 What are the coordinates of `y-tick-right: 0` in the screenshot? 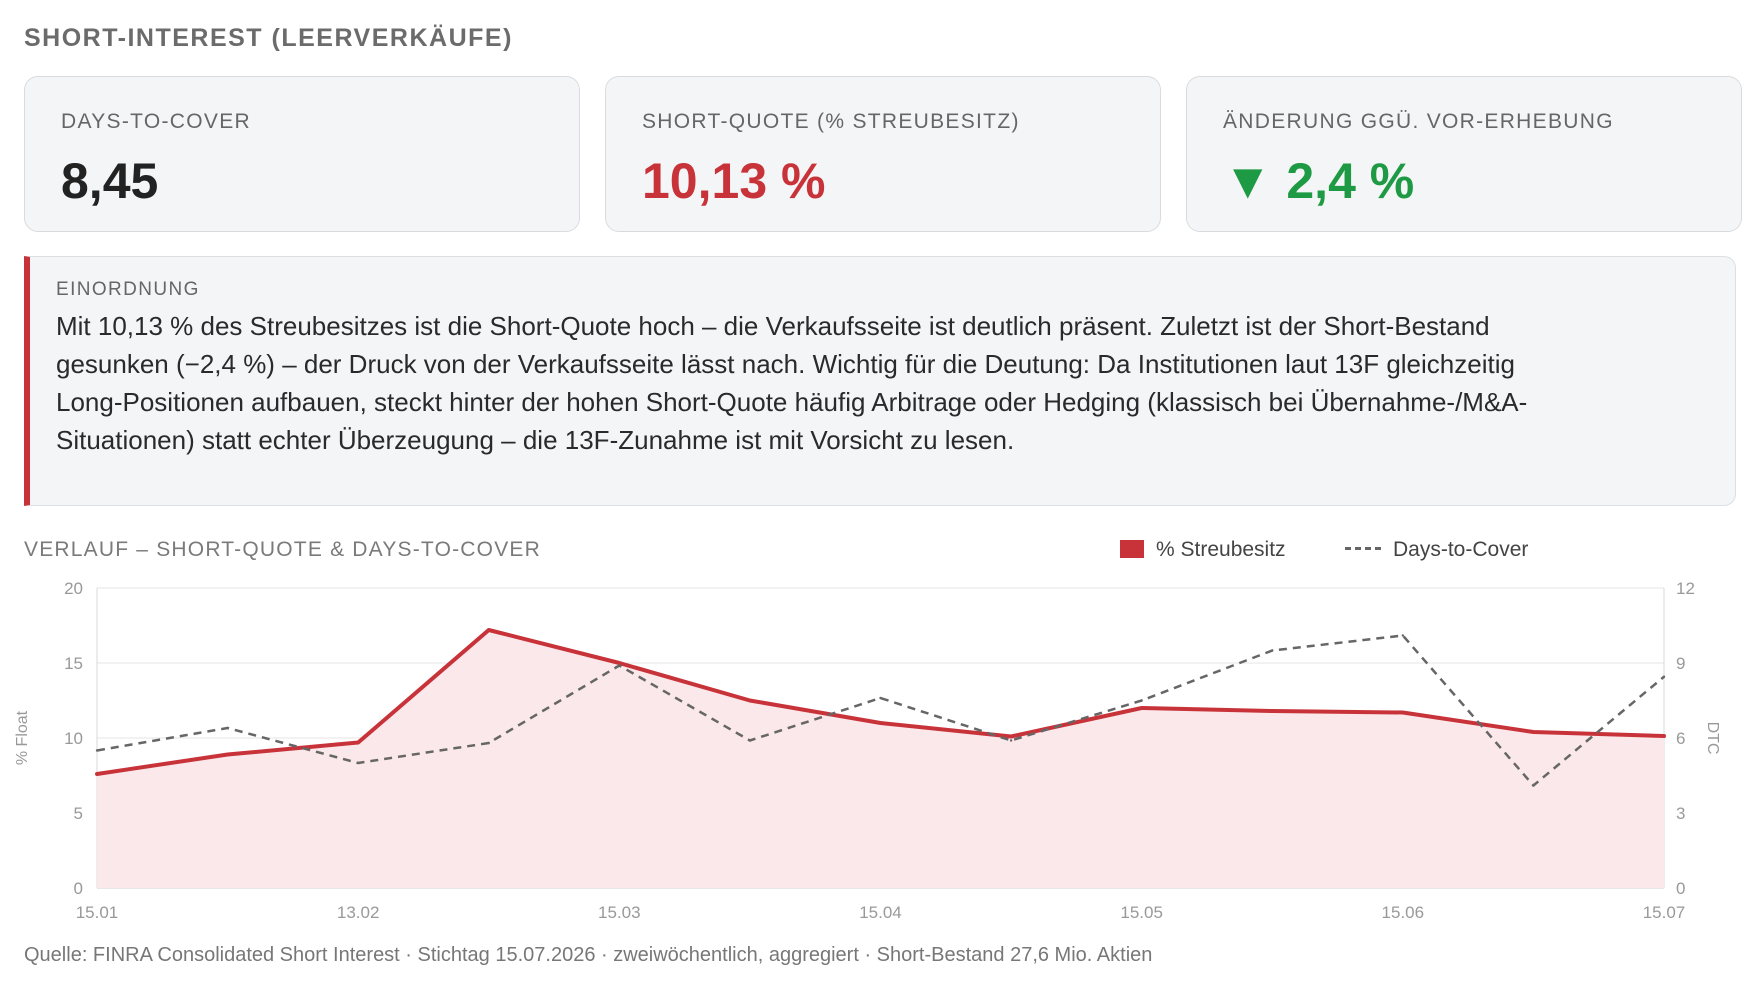 It's located at (1680, 888).